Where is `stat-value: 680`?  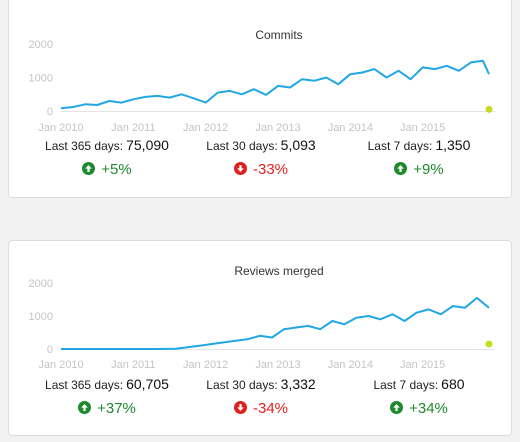
stat-value: 680 is located at coordinates (453, 384).